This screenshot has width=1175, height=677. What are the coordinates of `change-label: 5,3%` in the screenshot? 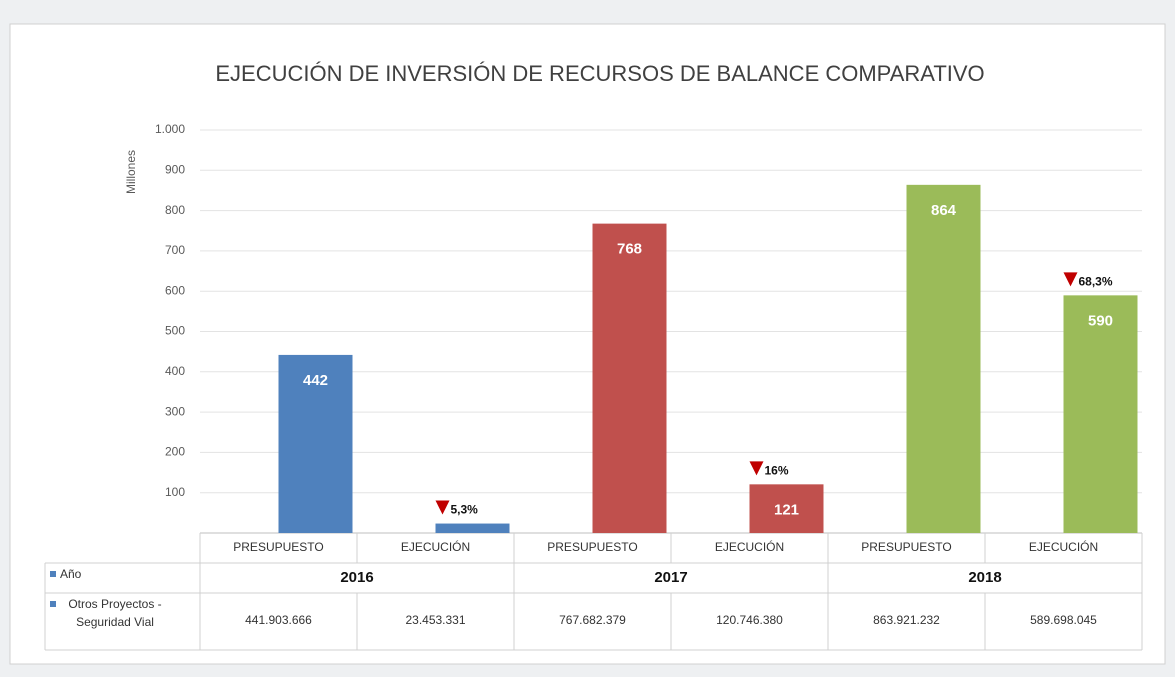 It's located at (465, 510).